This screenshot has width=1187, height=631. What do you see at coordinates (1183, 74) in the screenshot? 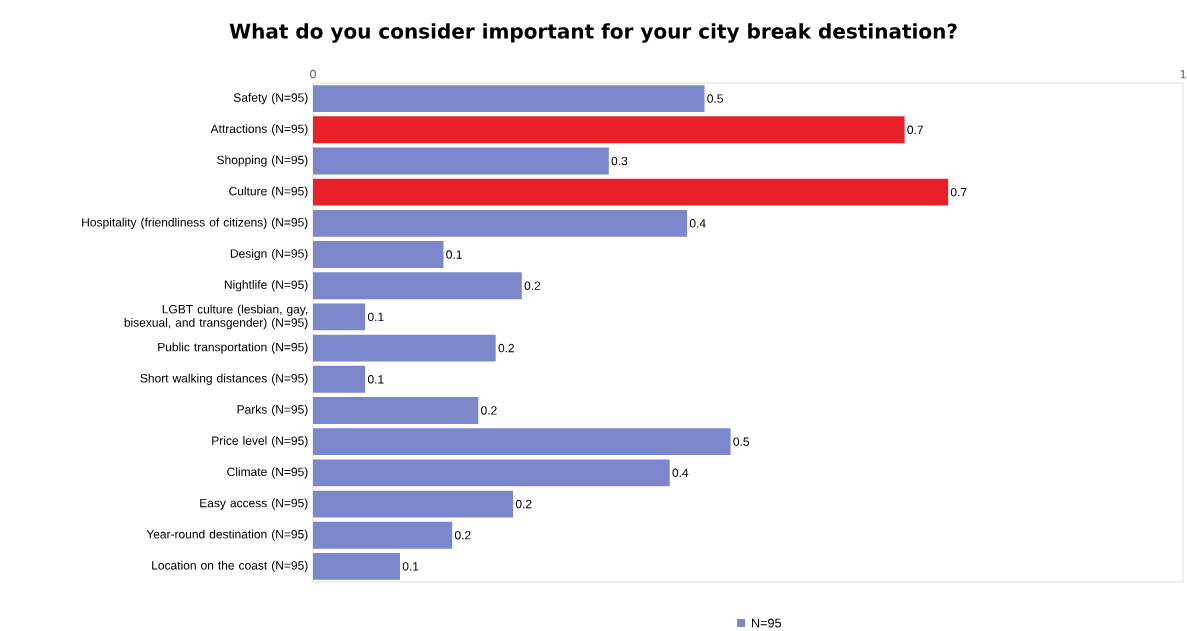
I see `x-tick-label: 1` at bounding box center [1183, 74].